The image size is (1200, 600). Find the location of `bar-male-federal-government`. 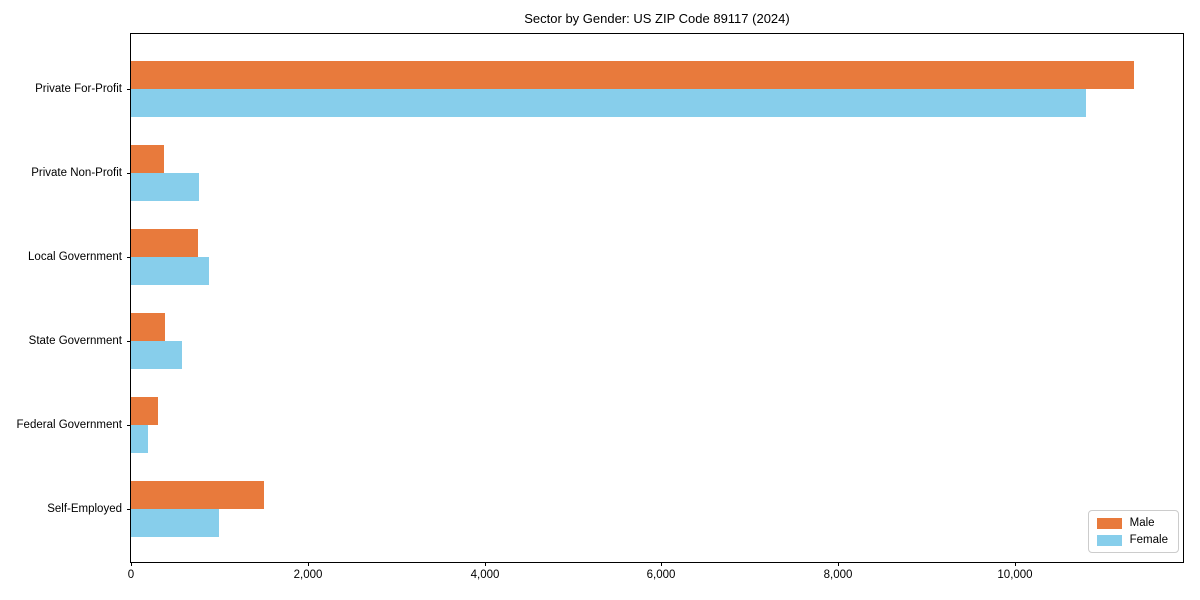

bar-male-federal-government is located at coordinates (144, 411).